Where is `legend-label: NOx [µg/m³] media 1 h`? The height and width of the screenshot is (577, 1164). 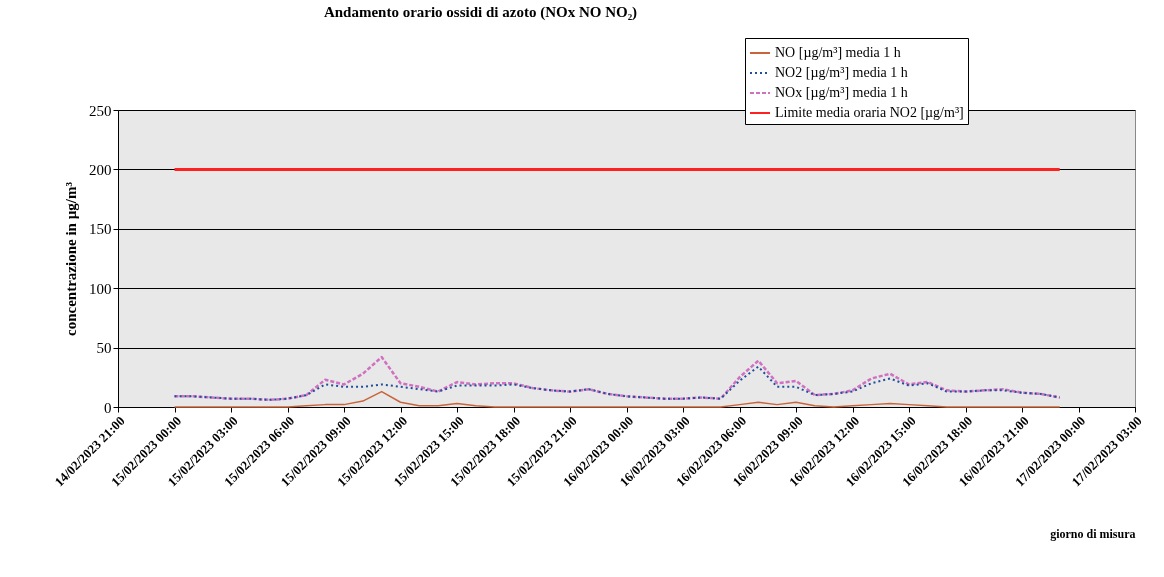
legend-label: NOx [µg/m³] media 1 h is located at coordinates (841, 92).